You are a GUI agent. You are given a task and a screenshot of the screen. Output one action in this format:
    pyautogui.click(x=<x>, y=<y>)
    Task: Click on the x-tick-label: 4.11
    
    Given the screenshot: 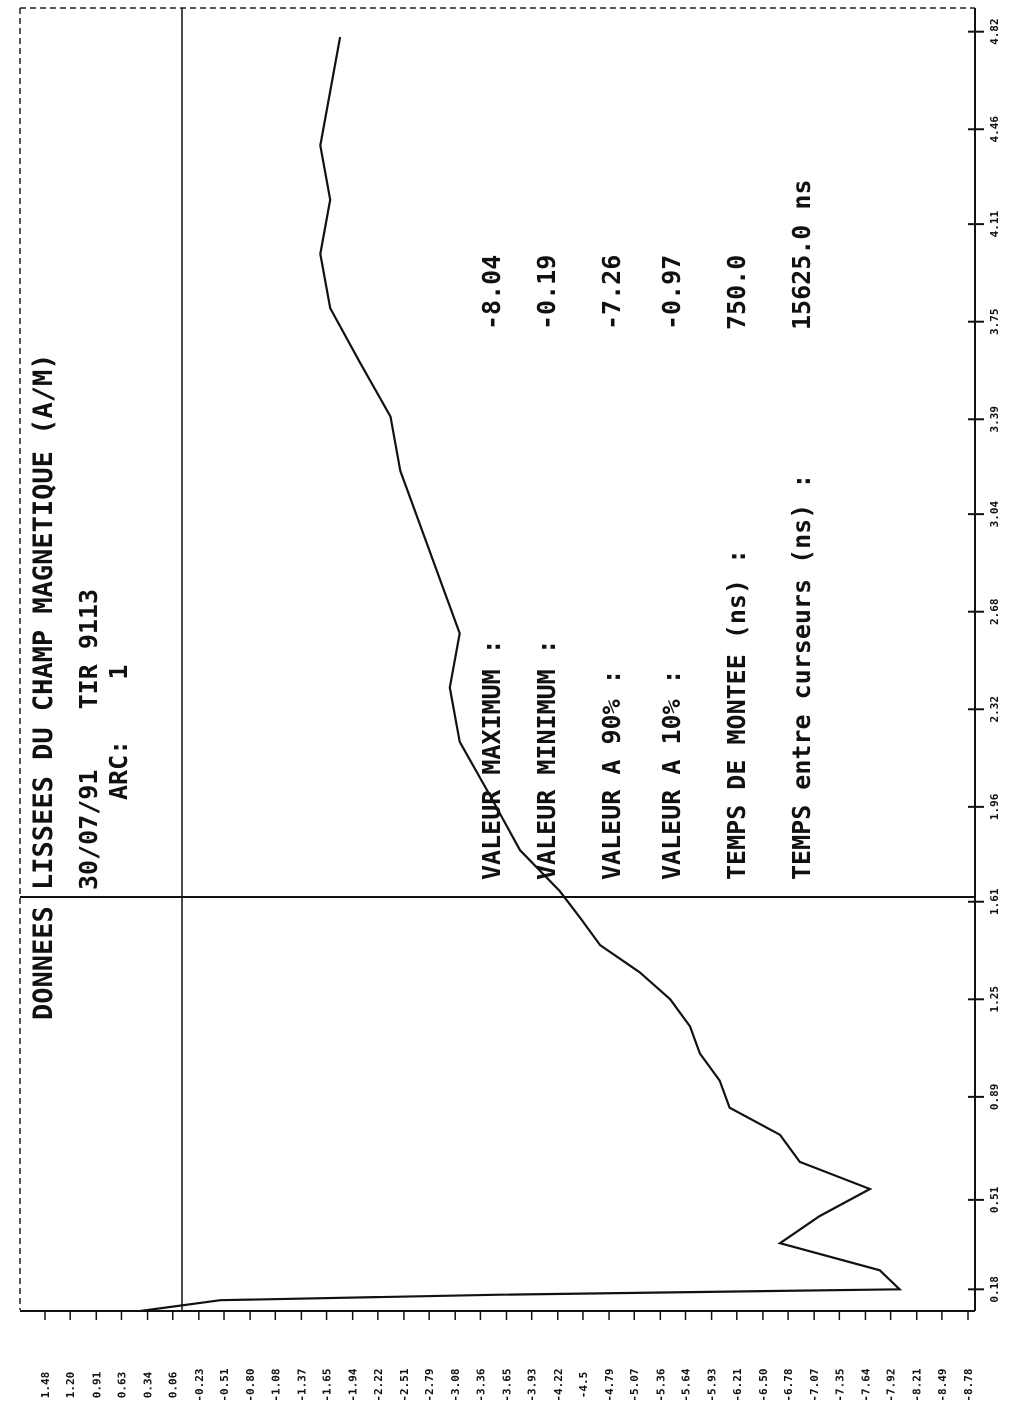 What is the action you would take?
    pyautogui.click(x=994, y=224)
    